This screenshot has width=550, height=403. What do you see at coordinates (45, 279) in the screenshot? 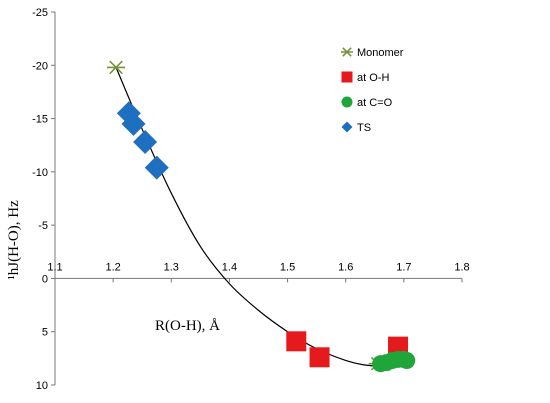
I see `y-tick-label: 0` at bounding box center [45, 279].